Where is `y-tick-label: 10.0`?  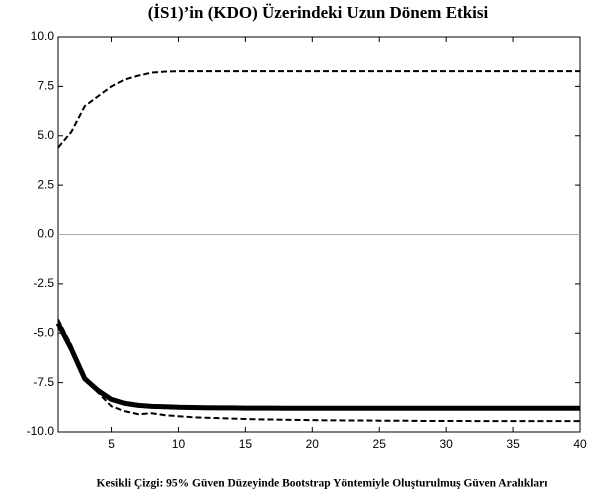
y-tick-label: 10.0 is located at coordinates (43, 36).